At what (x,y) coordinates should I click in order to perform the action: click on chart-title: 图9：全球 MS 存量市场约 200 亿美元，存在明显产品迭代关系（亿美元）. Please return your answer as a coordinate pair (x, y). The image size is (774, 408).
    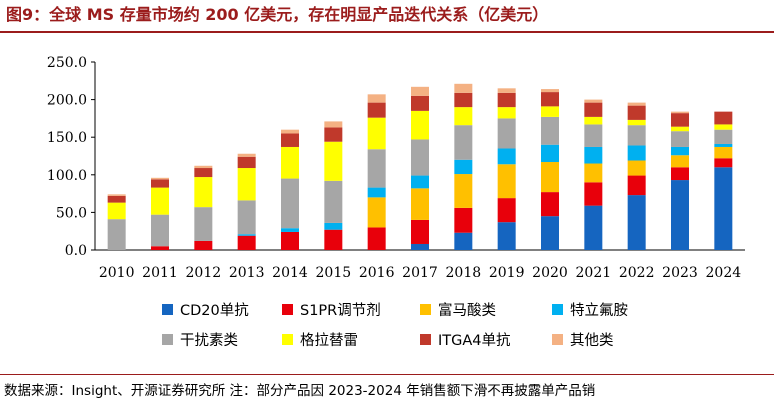
    Looking at the image, I should click on (277, 14).